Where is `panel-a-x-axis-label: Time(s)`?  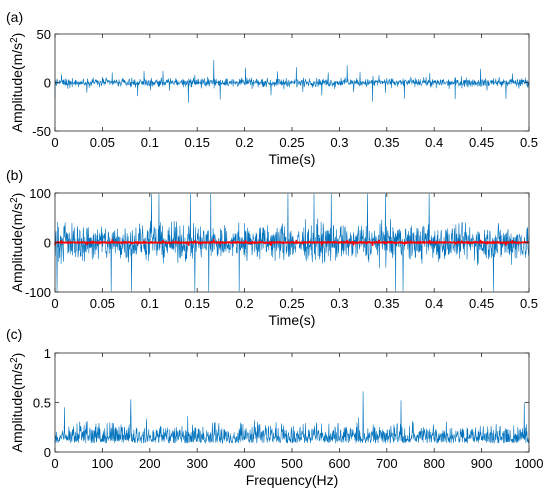
panel-a-x-axis-label: Time(s) is located at coordinates (292, 159).